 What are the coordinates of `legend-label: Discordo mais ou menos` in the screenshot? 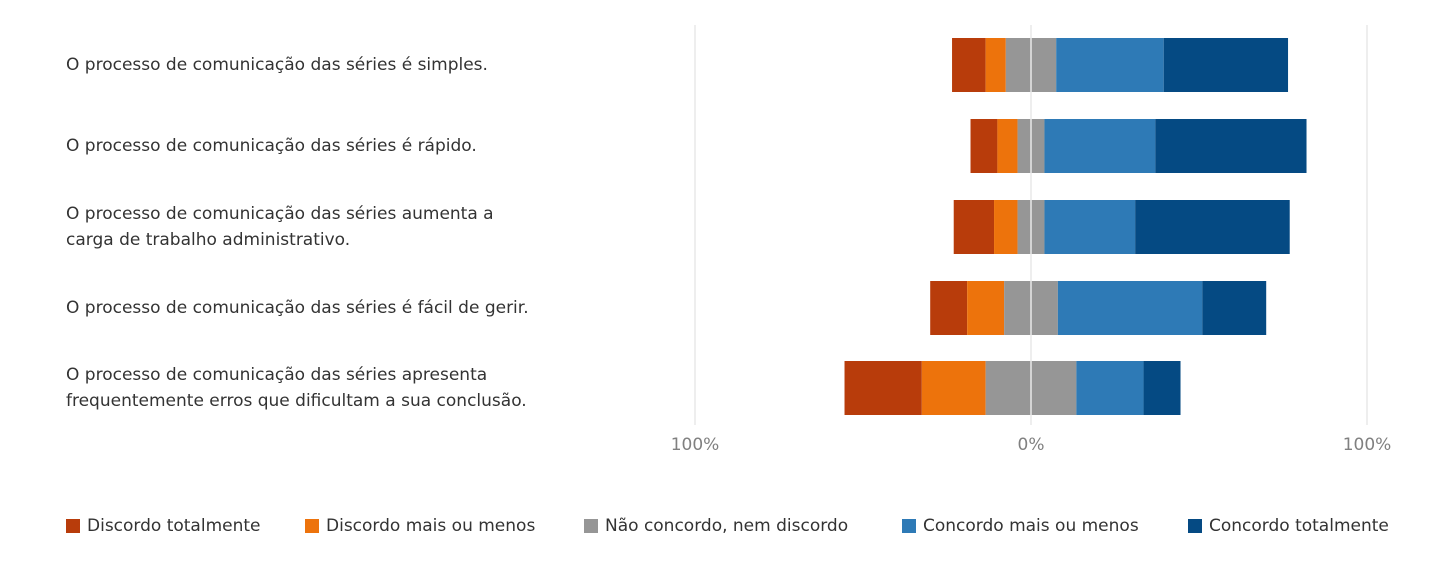 It's located at (430, 526).